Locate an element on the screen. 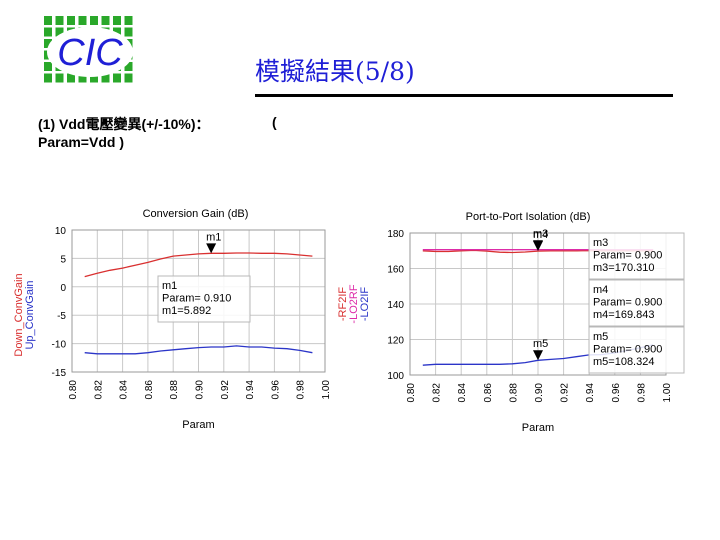  marker-readout-line: Param= 0.910 is located at coordinates (196, 299).